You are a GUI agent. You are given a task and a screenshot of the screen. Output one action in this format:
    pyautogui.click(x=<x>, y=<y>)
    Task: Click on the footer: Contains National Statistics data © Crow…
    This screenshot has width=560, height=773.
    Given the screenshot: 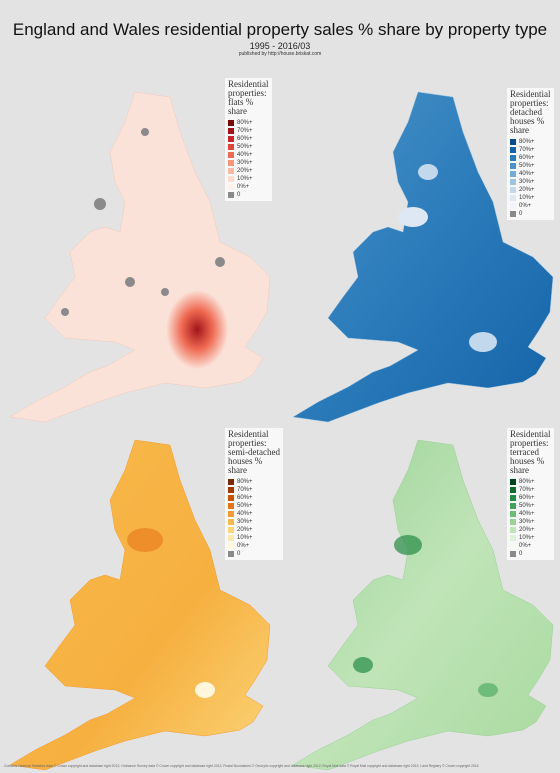 What is the action you would take?
    pyautogui.click(x=241, y=766)
    